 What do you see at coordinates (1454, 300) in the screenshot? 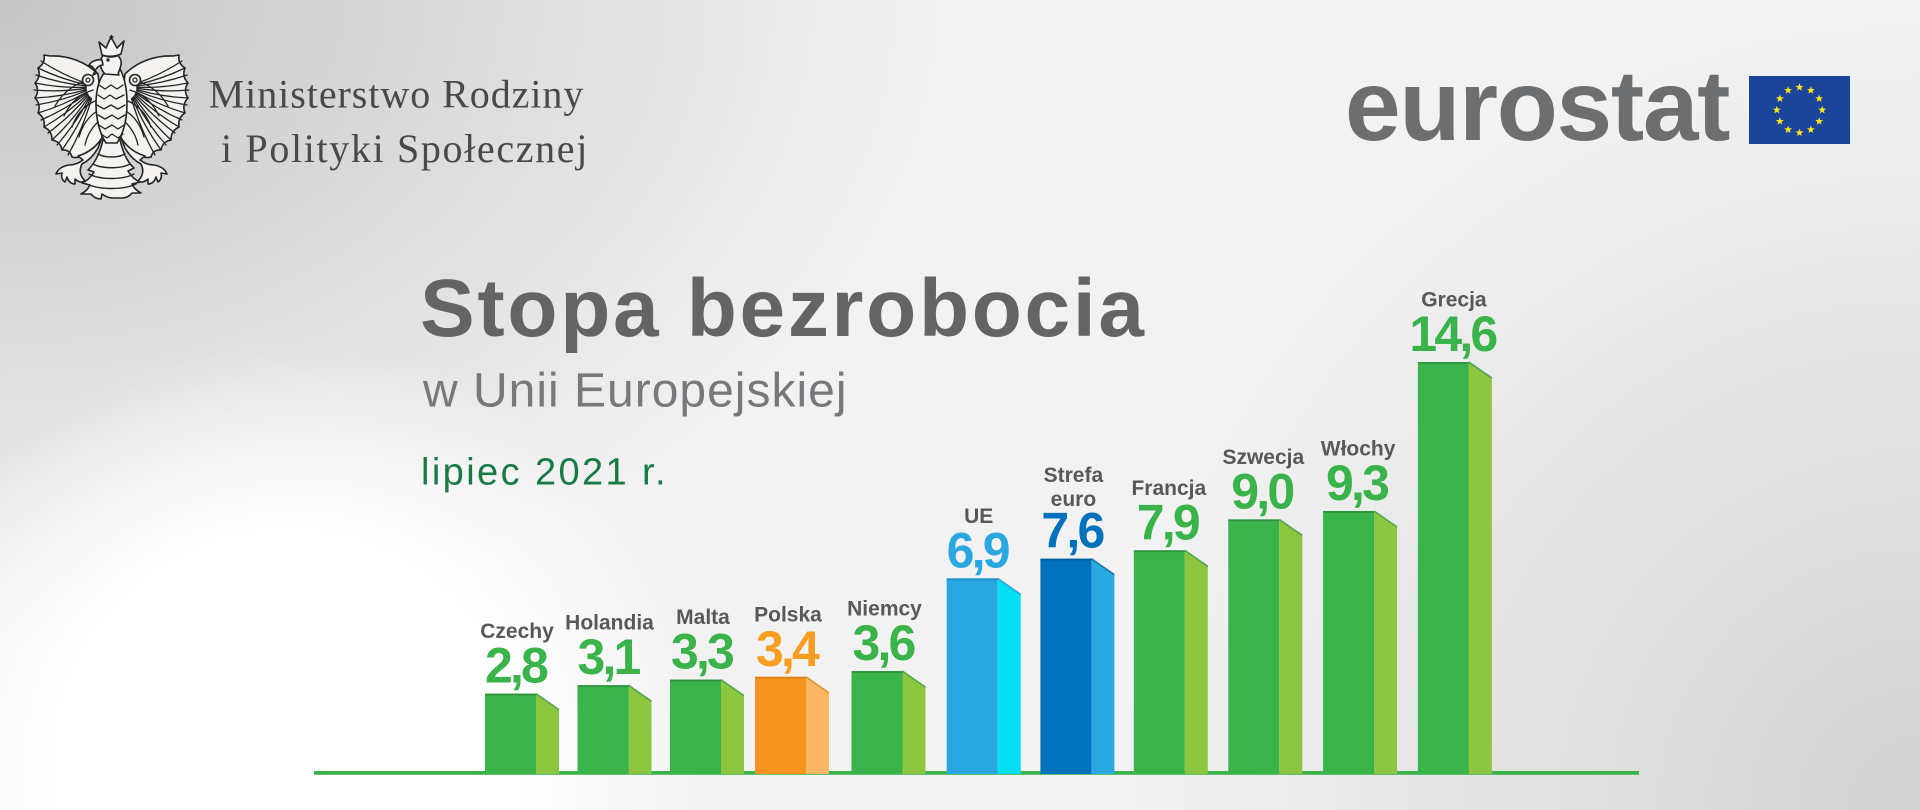
I see `svg-text: Grecja` at bounding box center [1454, 300].